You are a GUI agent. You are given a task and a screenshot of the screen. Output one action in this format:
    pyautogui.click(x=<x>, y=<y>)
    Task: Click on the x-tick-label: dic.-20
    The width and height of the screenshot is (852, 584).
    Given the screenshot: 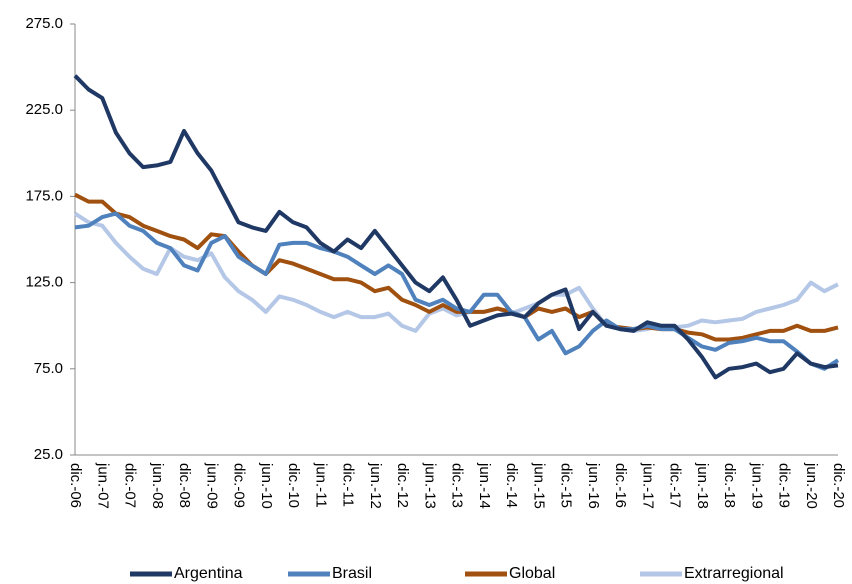 What is the action you would take?
    pyautogui.click(x=838, y=485)
    